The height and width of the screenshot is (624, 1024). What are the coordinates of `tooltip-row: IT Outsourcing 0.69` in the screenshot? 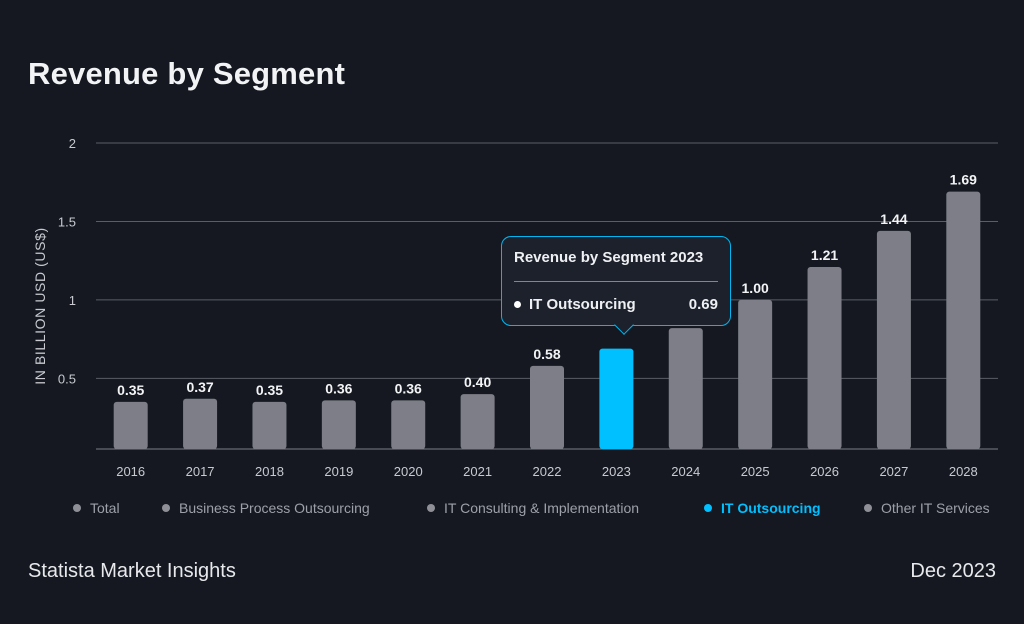 It's located at (616, 304).